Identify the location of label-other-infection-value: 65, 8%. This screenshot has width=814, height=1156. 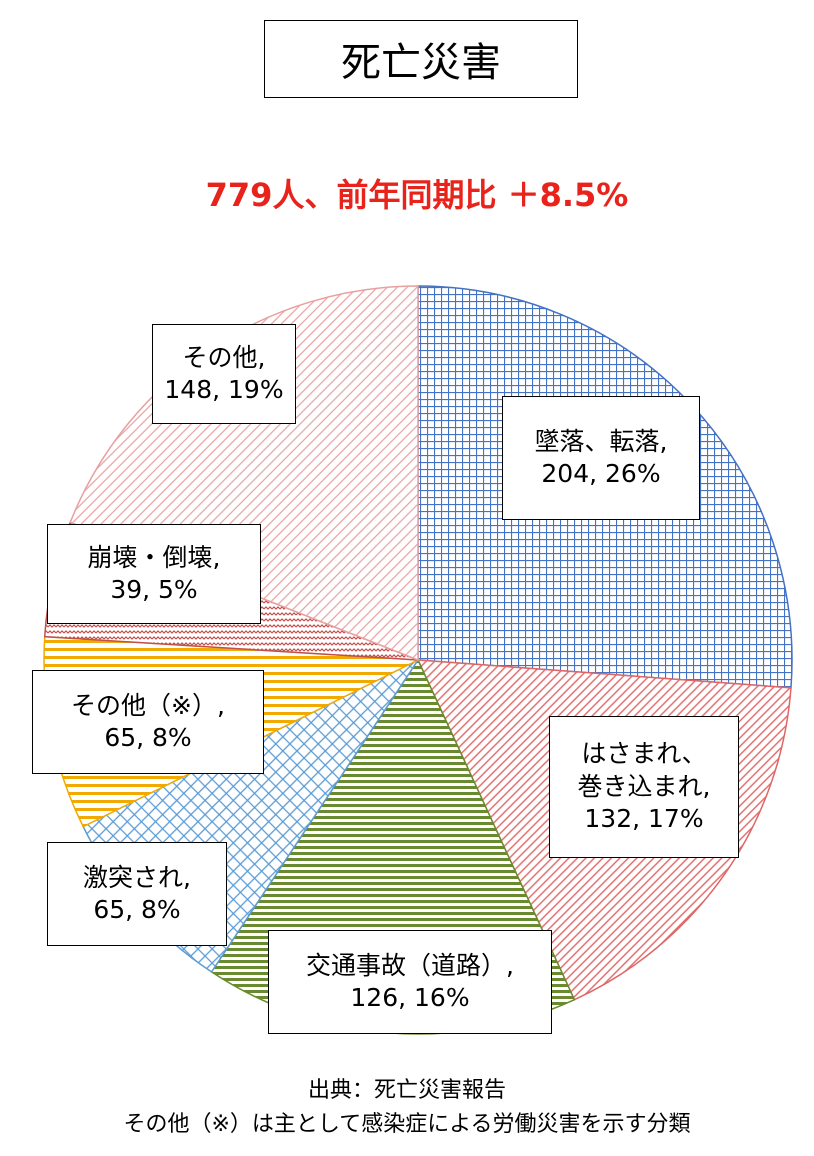
(148, 737).